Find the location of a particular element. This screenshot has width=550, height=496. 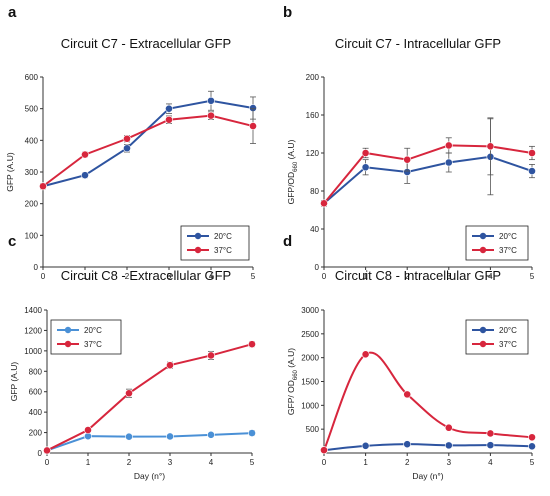

y-tick-label: 1500 is located at coordinates (310, 382).